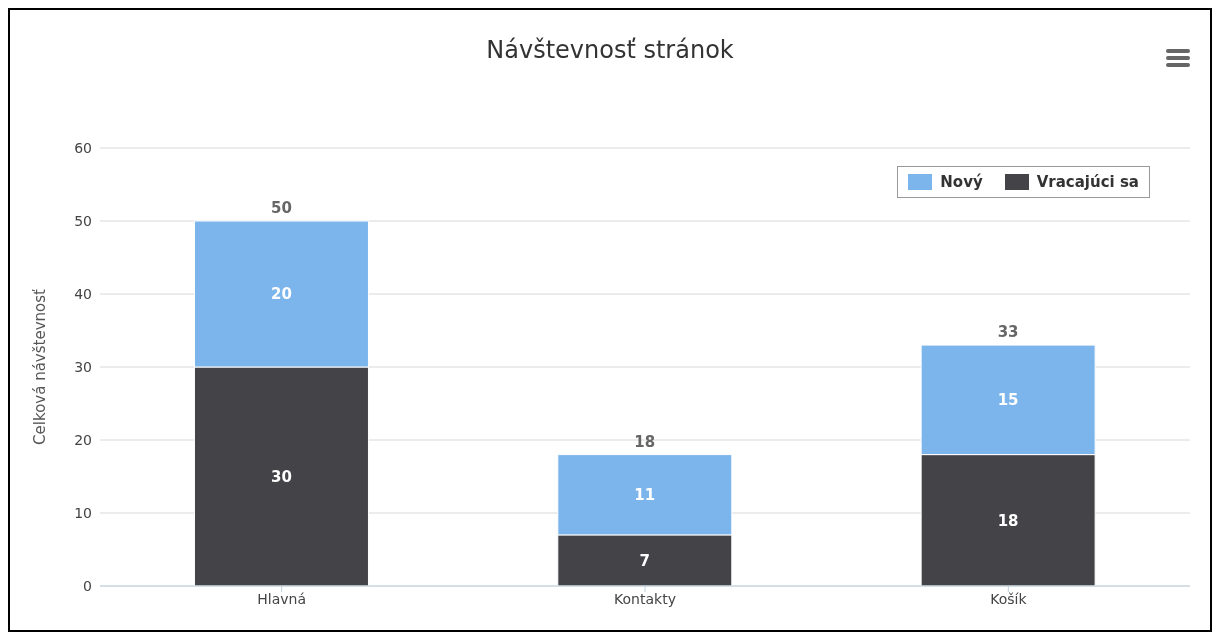 The image size is (1220, 643). Describe the element at coordinates (40, 366) in the screenshot. I see `y-axis-title: Celková návštevnosť` at that location.